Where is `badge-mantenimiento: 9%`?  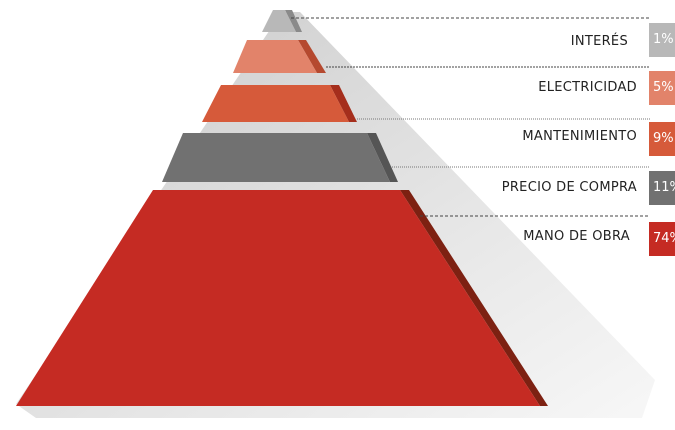 badge-mantenimiento: 9% is located at coordinates (662, 139).